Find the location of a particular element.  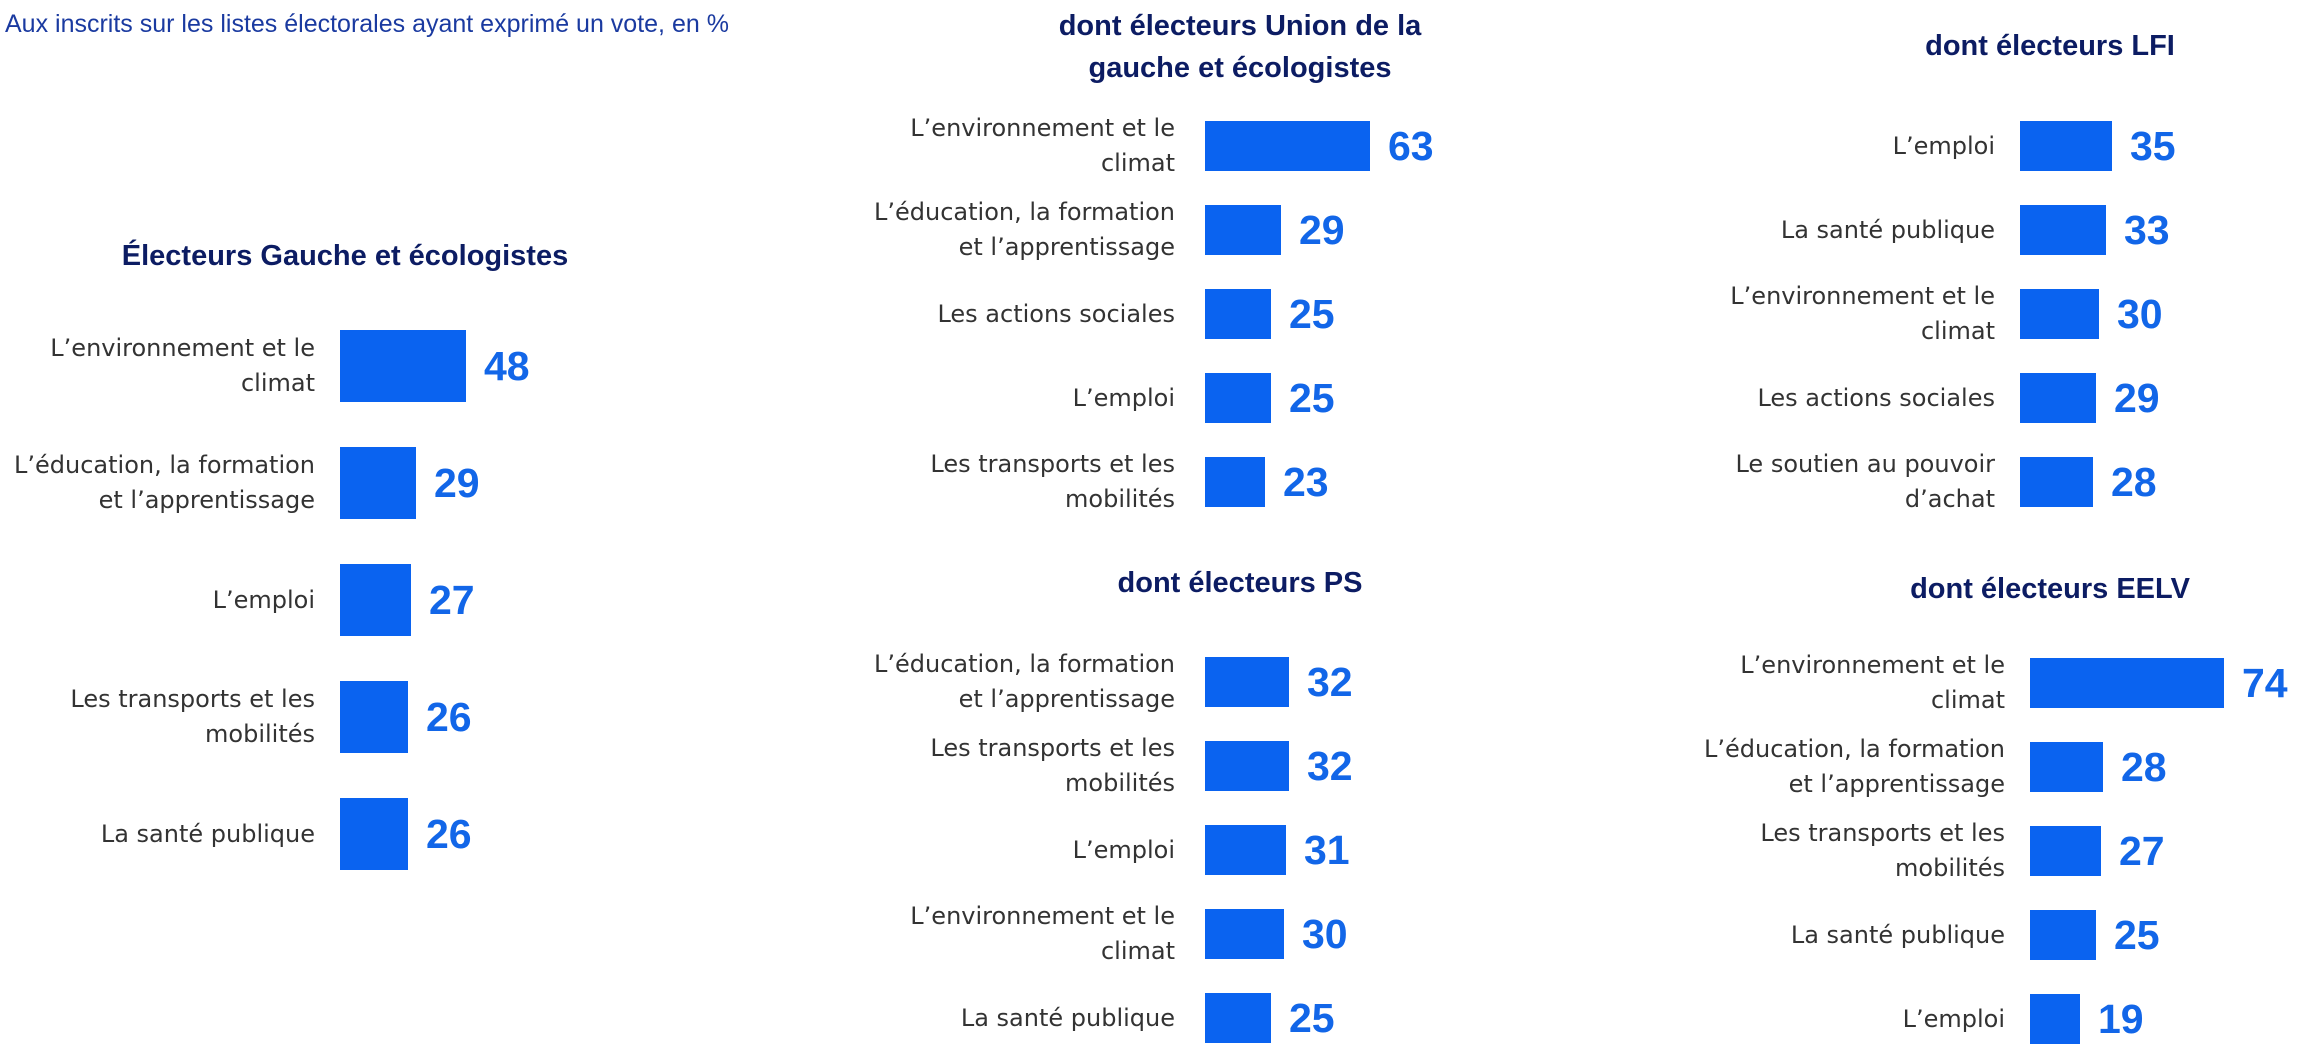

chart-title: Électeurs Gauche et écologistes is located at coordinates (345, 256).